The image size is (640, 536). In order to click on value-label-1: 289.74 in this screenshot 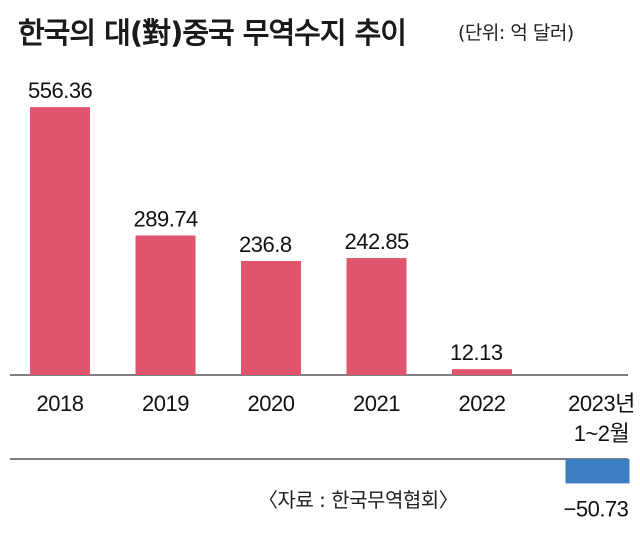, I will do `click(166, 218)`.